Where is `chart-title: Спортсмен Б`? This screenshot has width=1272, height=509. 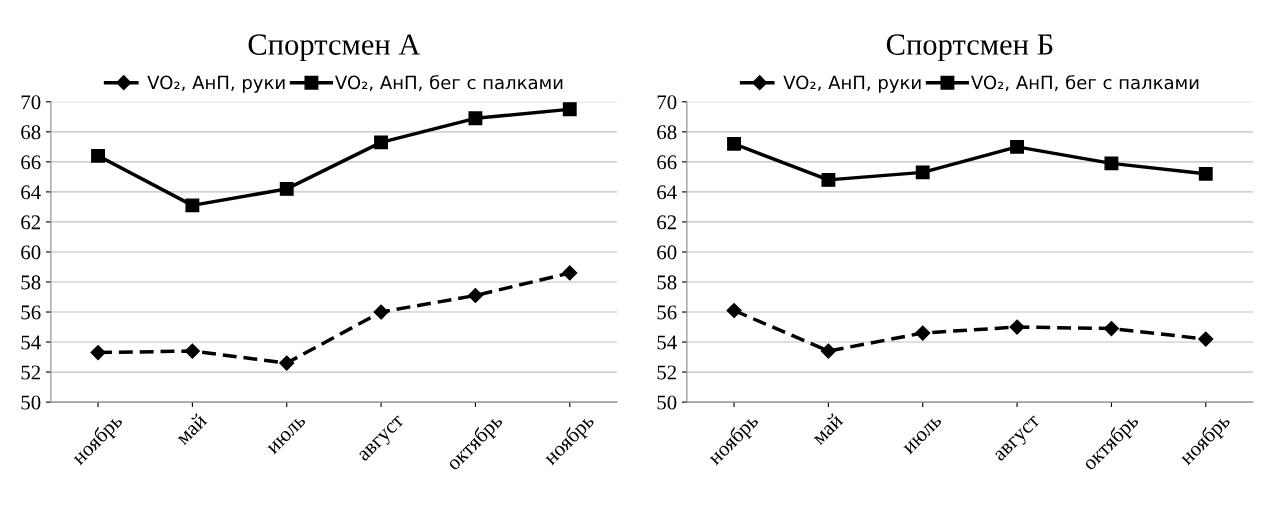
chart-title: Спортсмен Б is located at coordinates (969, 48).